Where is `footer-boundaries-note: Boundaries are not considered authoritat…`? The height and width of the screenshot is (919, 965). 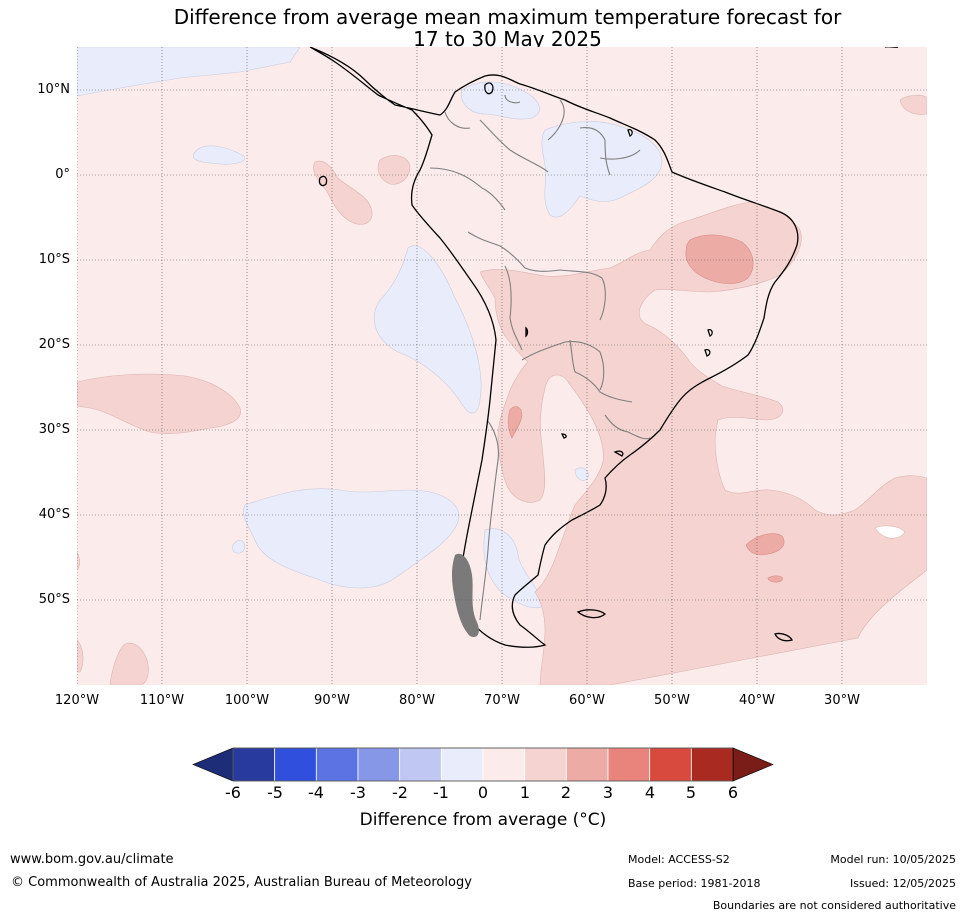
footer-boundaries-note: Boundaries are not considered authoritat… is located at coordinates (834, 905).